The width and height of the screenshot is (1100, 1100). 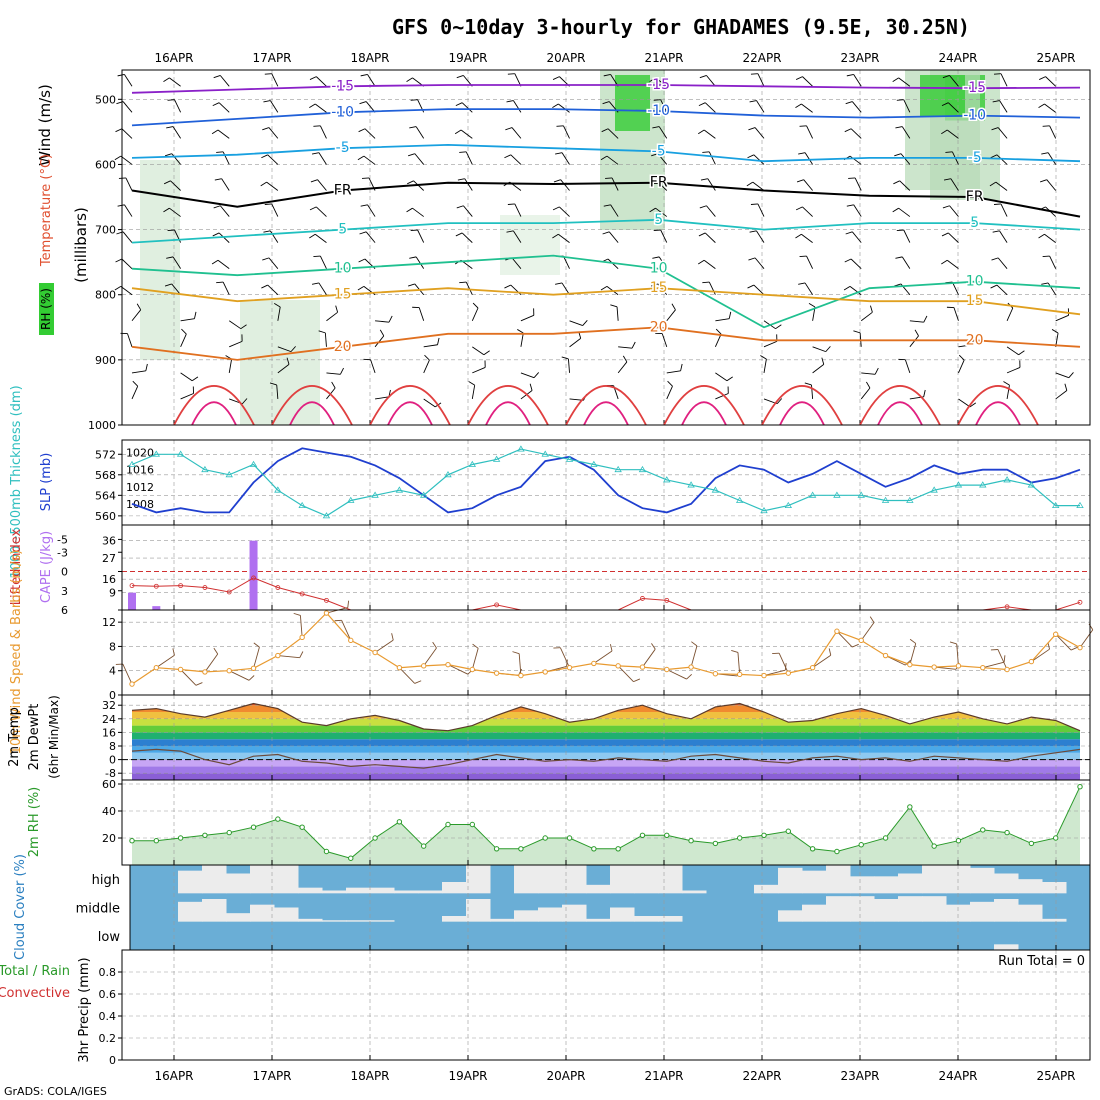 I want to click on rh-shading, so click(x=530, y=245).